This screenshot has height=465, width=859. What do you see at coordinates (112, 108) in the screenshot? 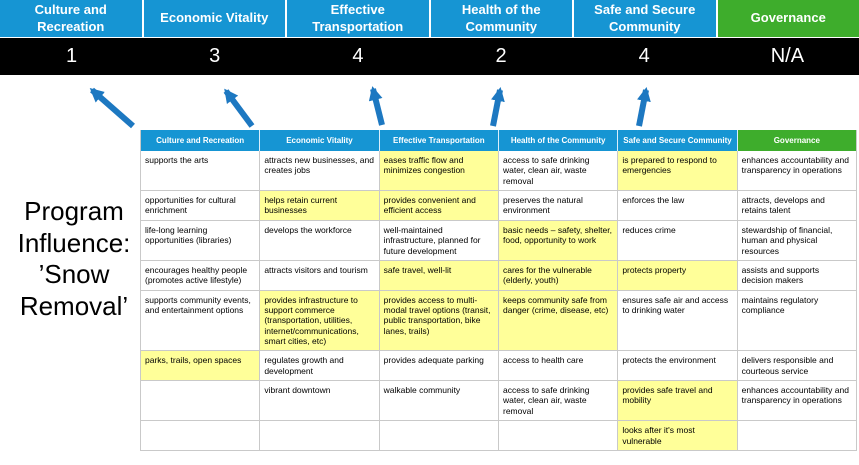
I see `up-arrow-icon-culture-and-recreation` at bounding box center [112, 108].